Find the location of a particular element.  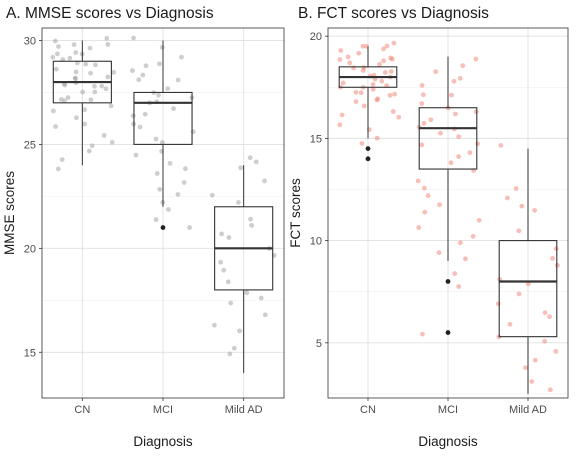

x-tick-label: MCI is located at coordinates (448, 410).